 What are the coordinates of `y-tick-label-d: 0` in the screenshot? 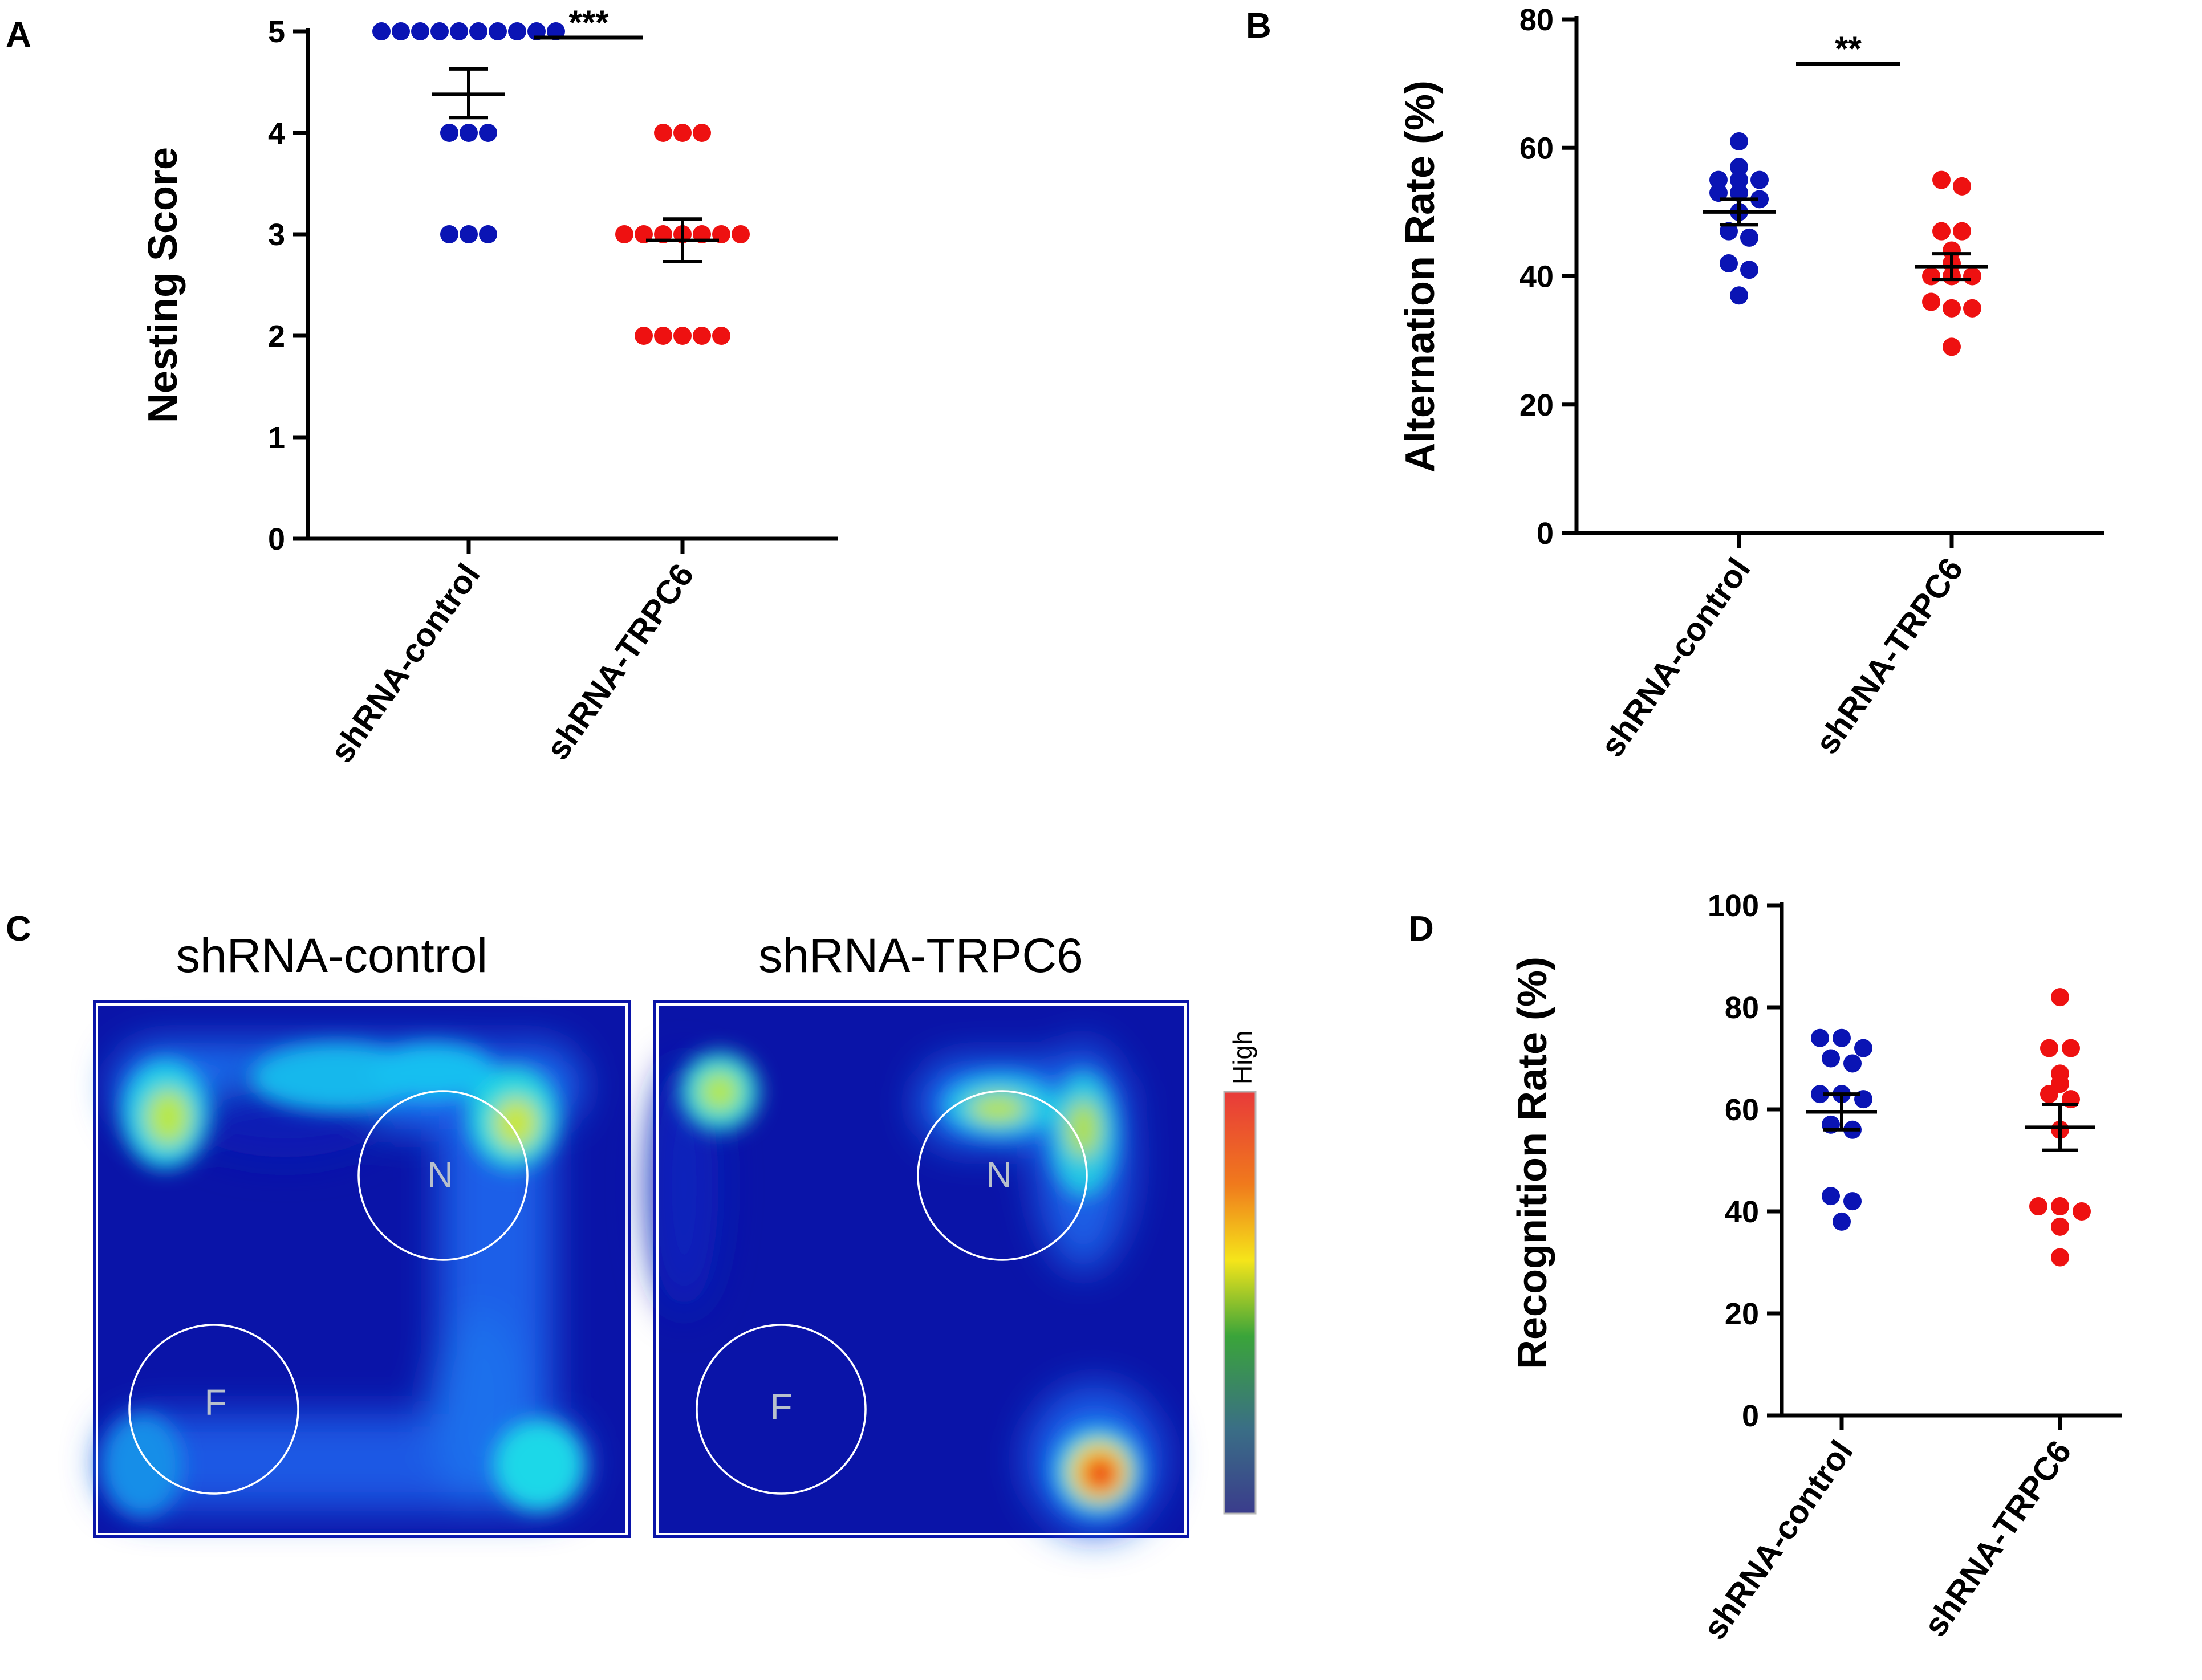 It's located at (1750, 1416).